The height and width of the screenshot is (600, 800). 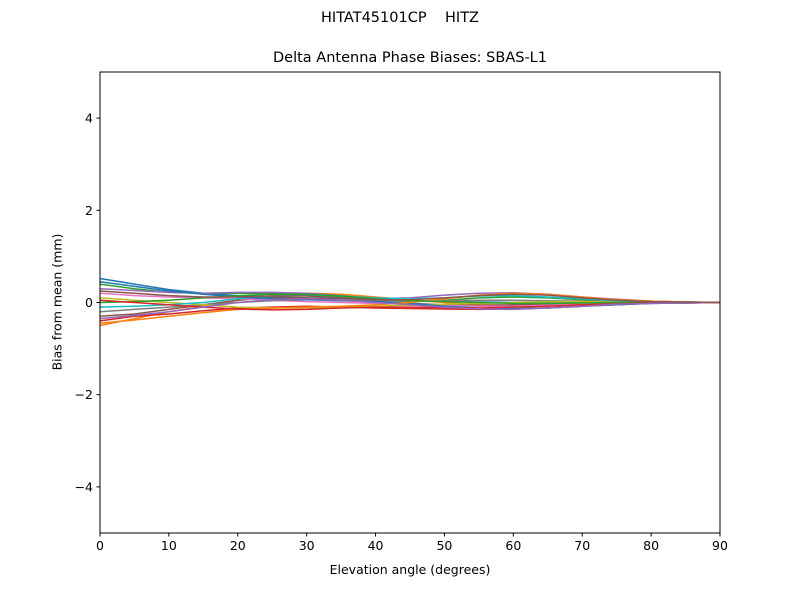 I want to click on x-tick-label: 30, so click(x=307, y=545).